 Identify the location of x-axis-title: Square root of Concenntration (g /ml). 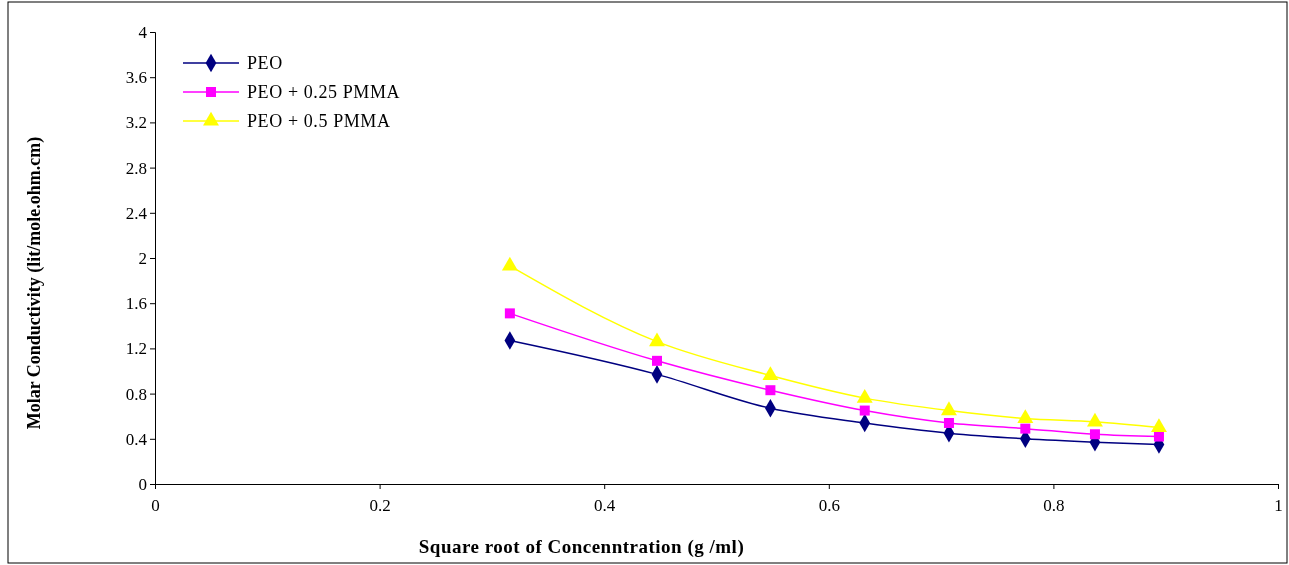
(581, 547).